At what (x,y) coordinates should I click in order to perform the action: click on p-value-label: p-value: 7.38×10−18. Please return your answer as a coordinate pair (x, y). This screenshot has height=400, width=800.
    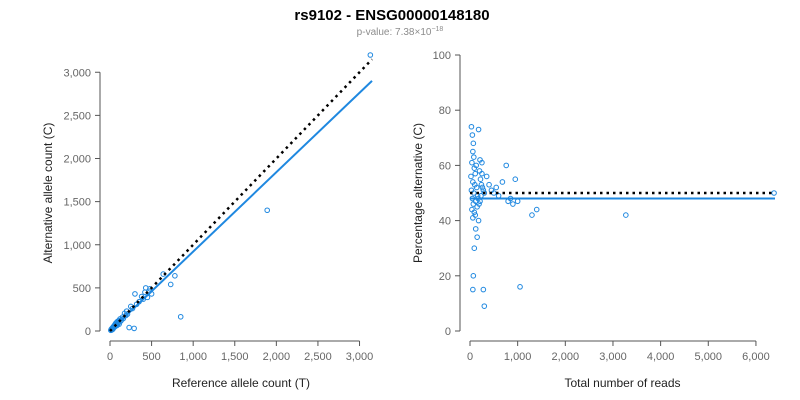
    Looking at the image, I should click on (400, 32).